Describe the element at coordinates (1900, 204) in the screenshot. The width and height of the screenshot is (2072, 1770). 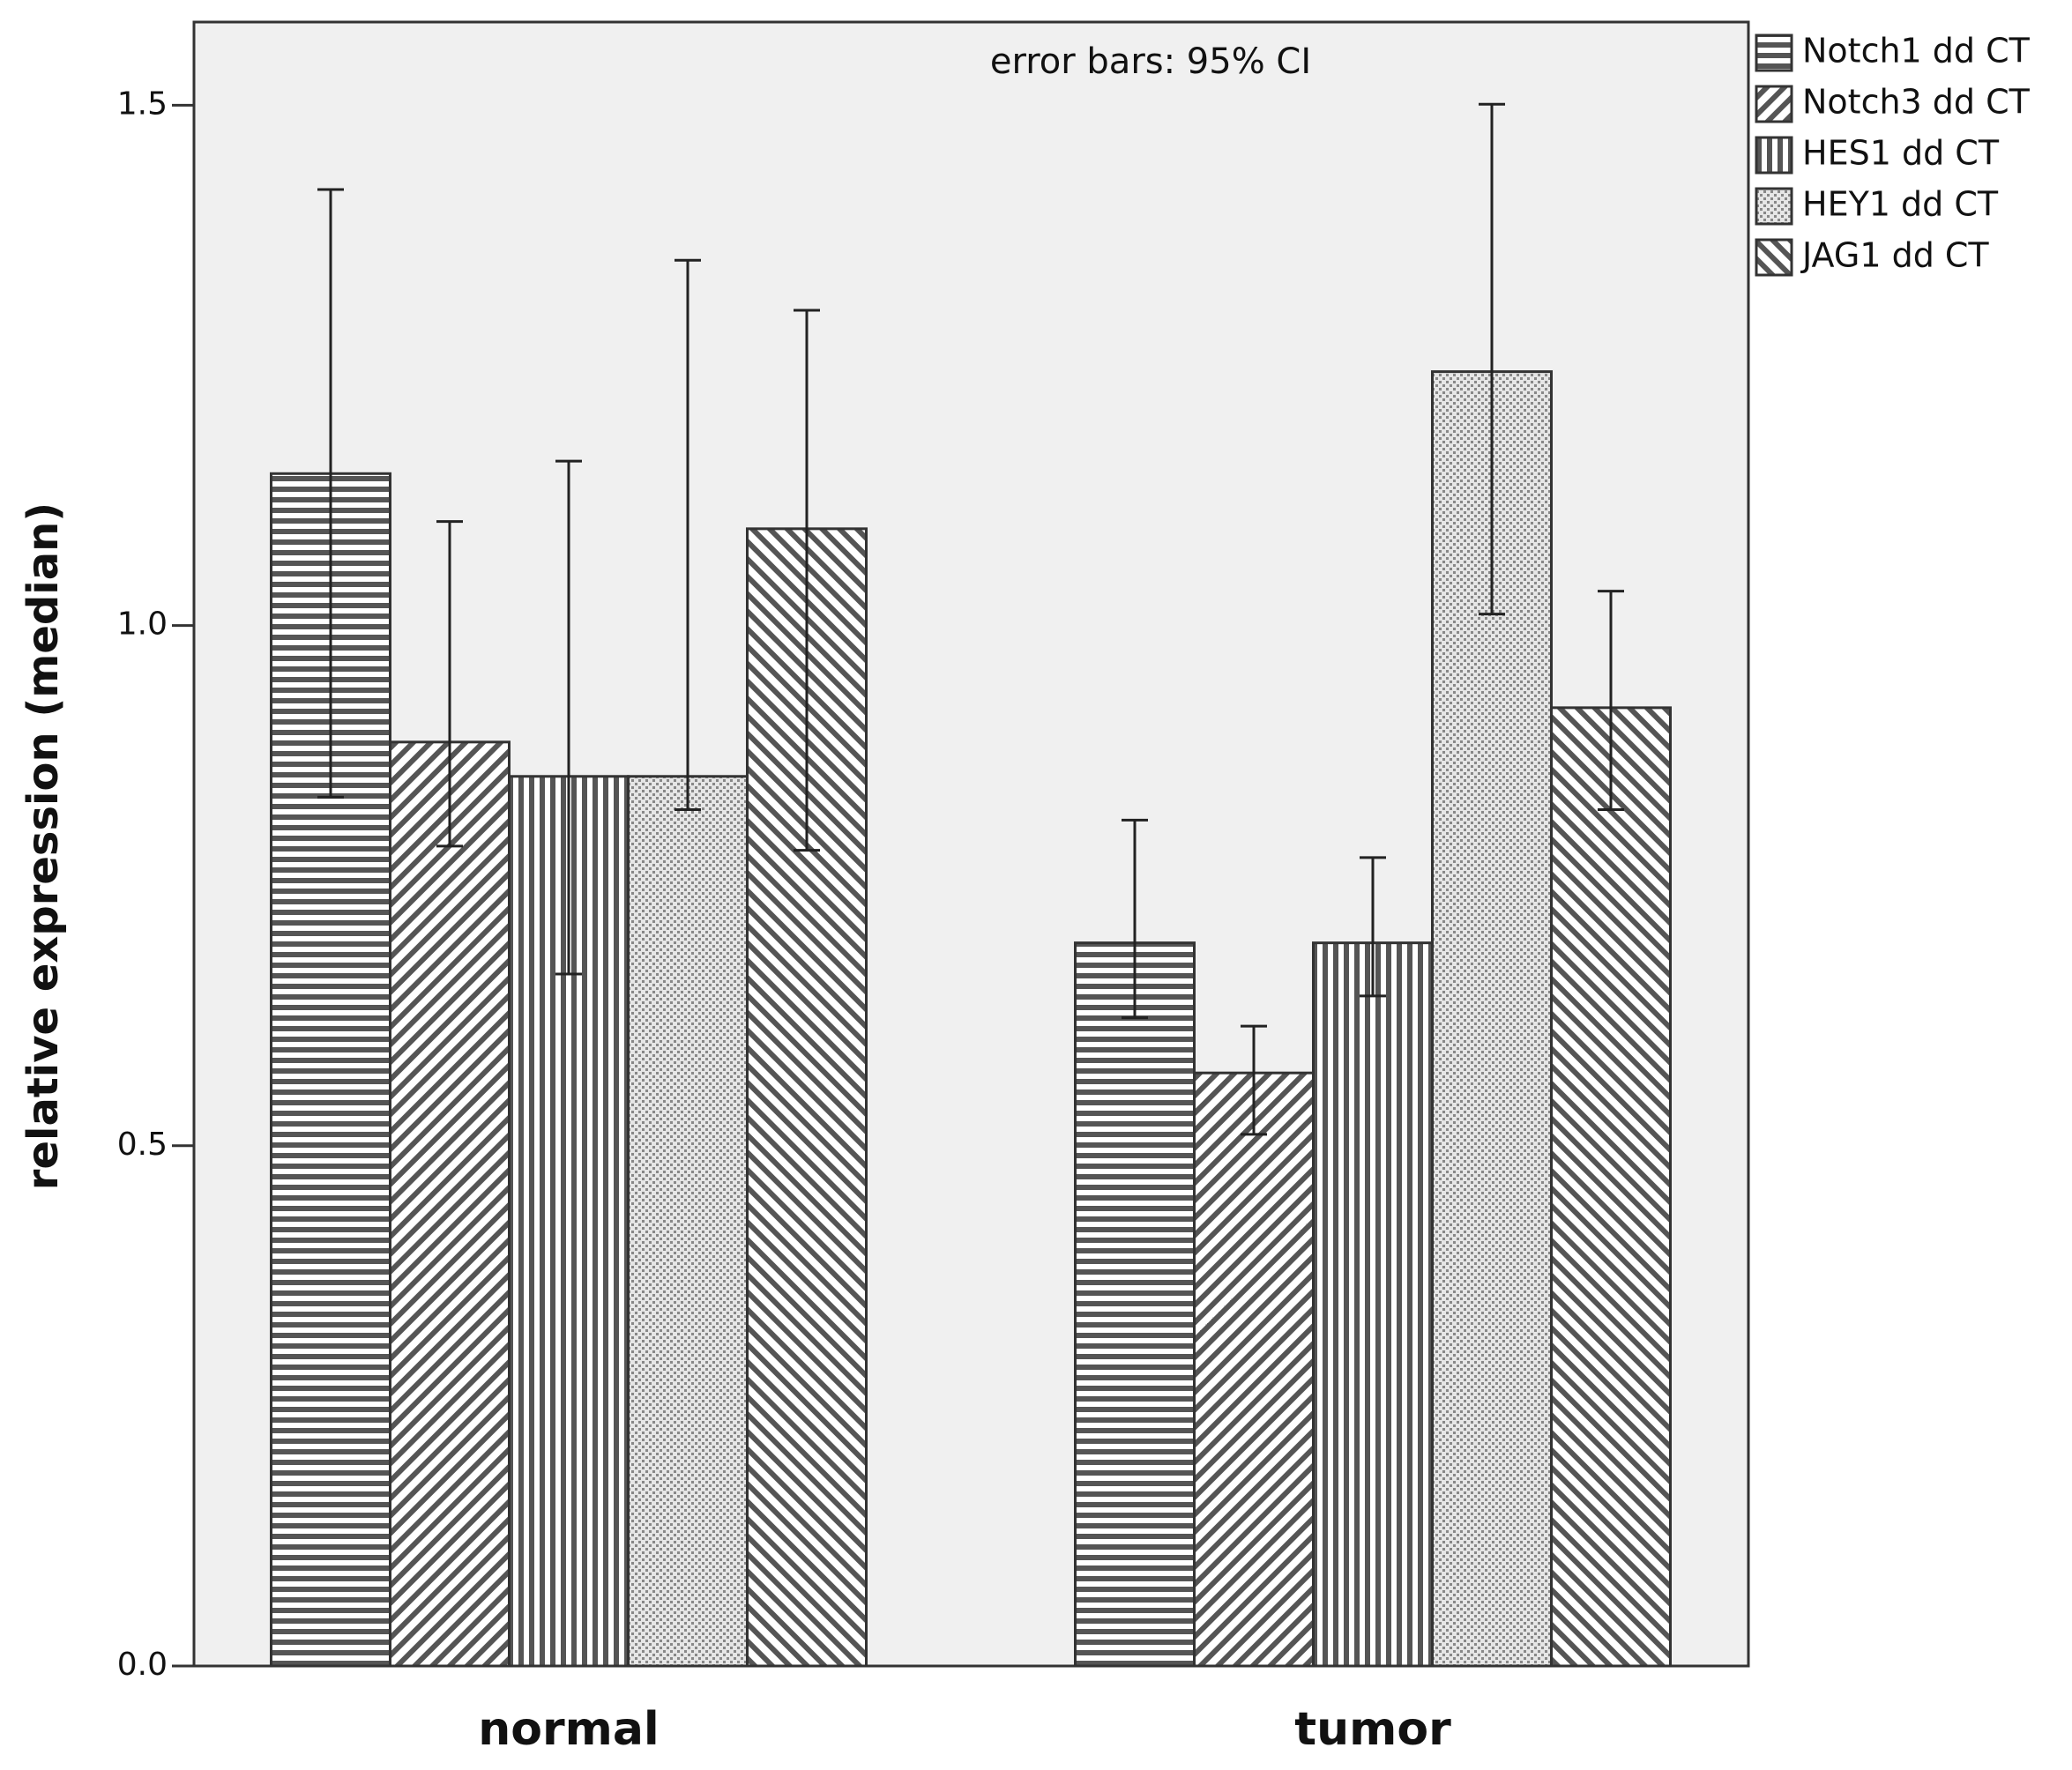
I see `legend-label: HEY1 dd CT` at that location.